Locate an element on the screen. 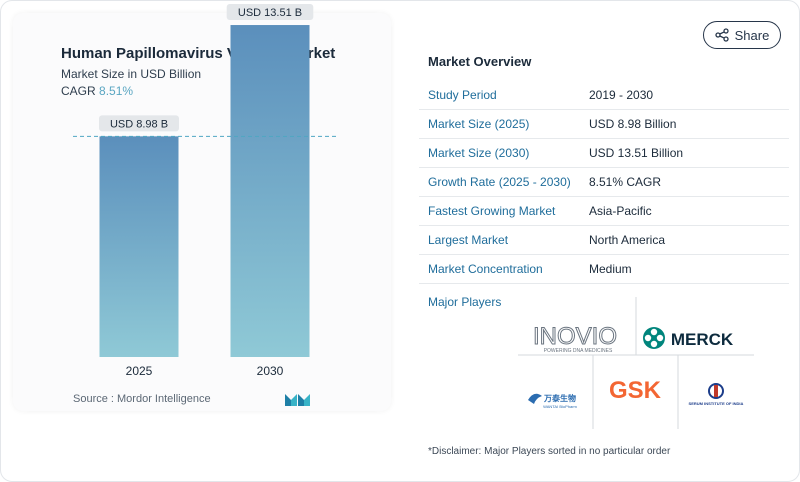 The image size is (800, 482). overview-key: Market Size (2025) is located at coordinates (479, 124).